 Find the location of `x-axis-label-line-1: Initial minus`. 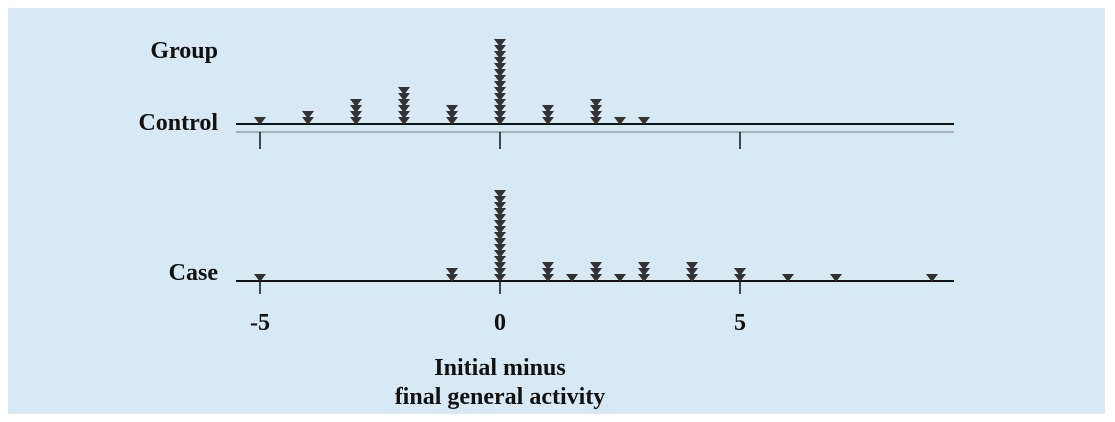

x-axis-label-line-1: Initial minus is located at coordinates (499, 368).